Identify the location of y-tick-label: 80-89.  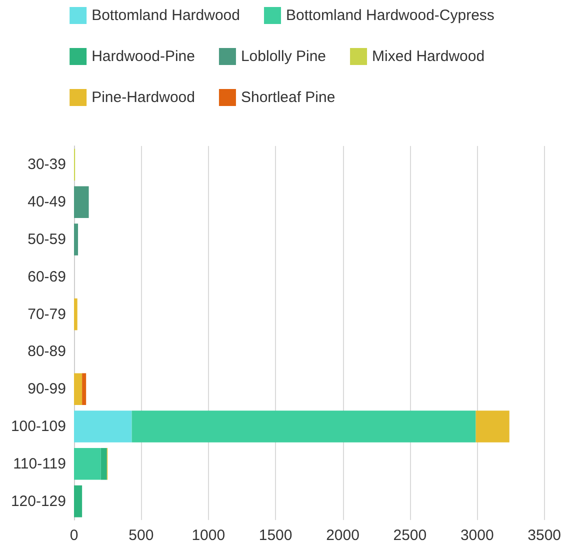
(47, 351).